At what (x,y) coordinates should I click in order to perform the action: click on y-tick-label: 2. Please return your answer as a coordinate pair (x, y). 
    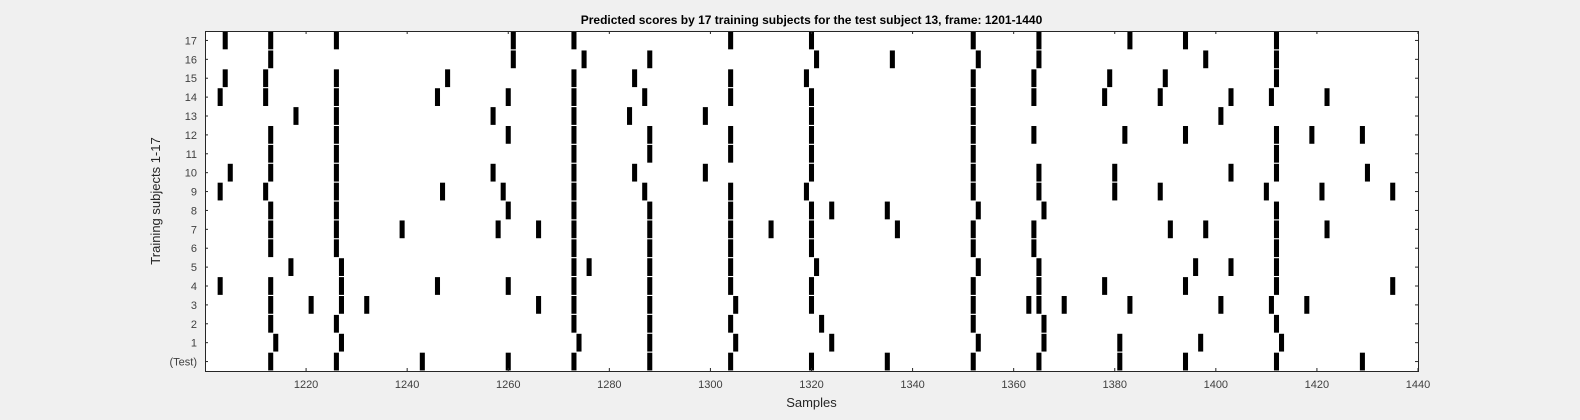
    Looking at the image, I should click on (194, 325).